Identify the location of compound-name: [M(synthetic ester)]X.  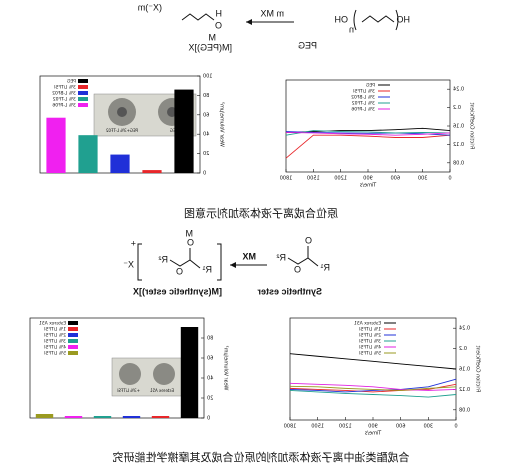
(177, 291).